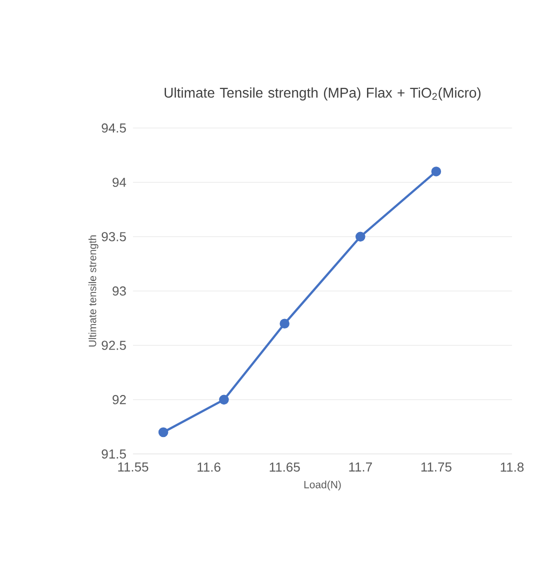 This screenshot has width=545, height=563. What do you see at coordinates (512, 467) in the screenshot?
I see `x-tick-label: 11.8` at bounding box center [512, 467].